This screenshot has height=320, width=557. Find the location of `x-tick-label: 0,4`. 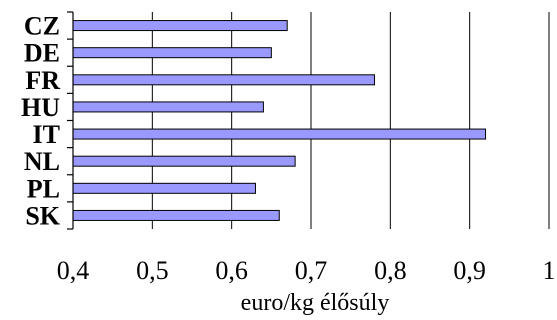

x-tick-label: 0,4 is located at coordinates (73, 270).